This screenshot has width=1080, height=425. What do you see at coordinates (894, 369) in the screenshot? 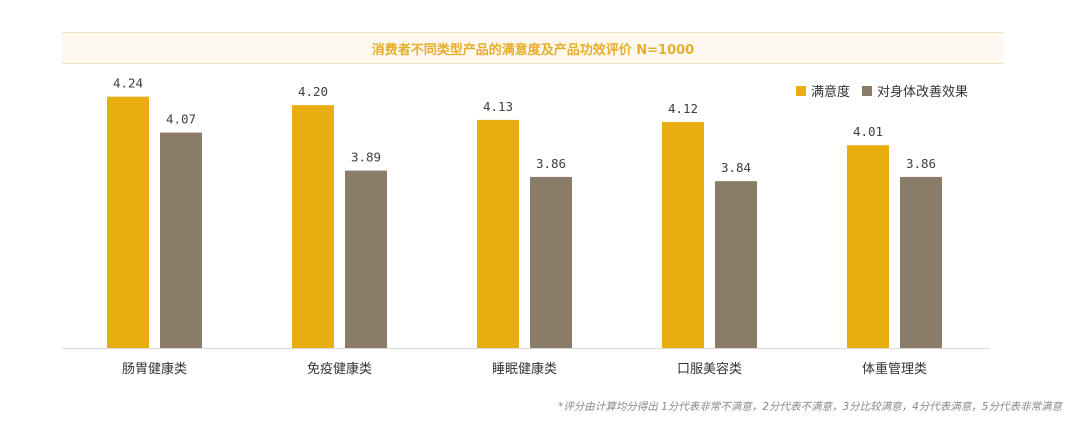
I see `category-label-4: 体重管理类` at bounding box center [894, 369].